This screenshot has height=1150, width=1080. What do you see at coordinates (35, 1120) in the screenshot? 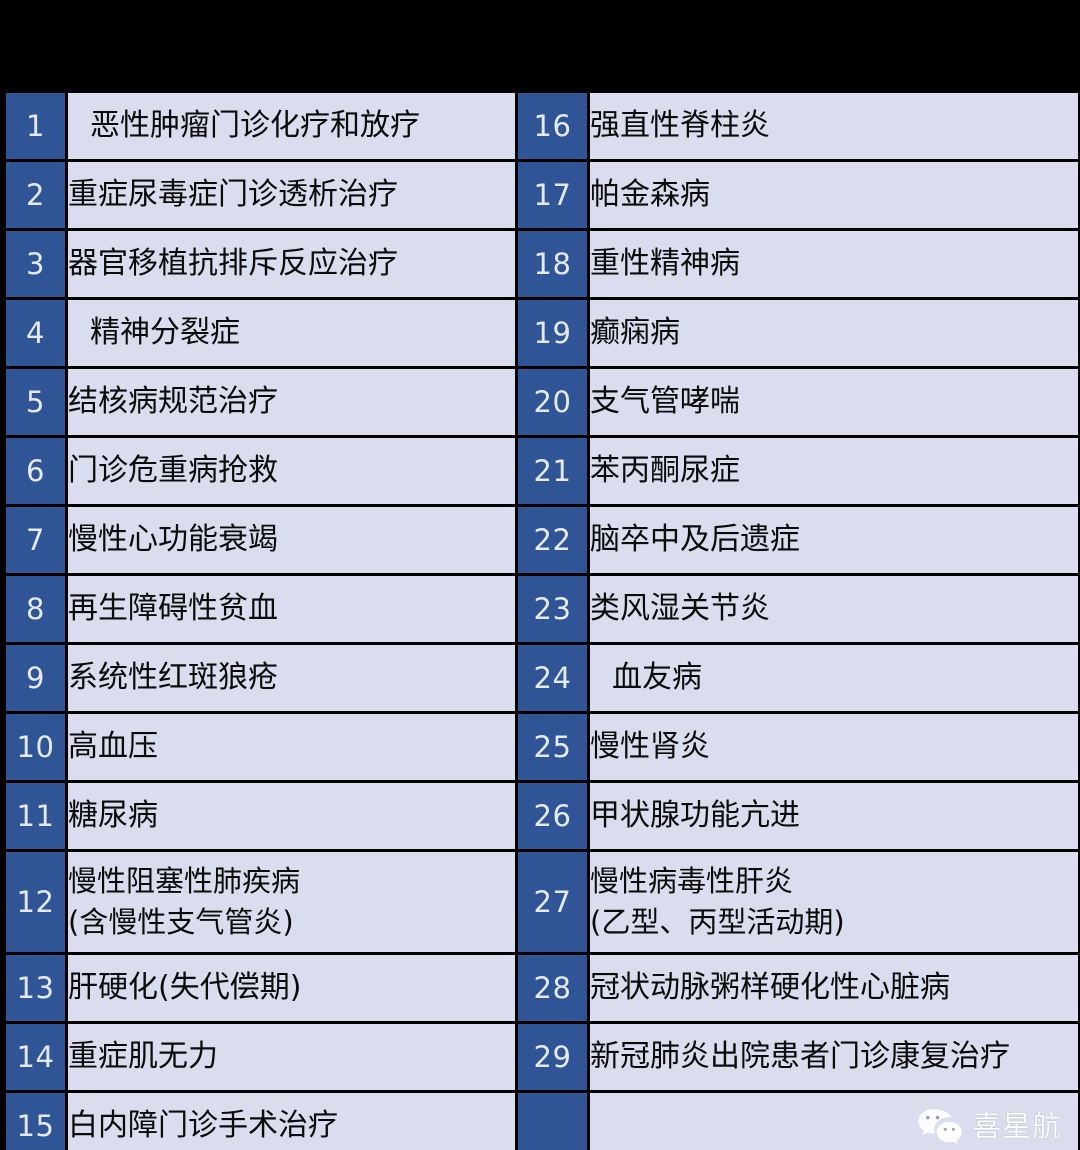
I see `row-number-cell: 15` at bounding box center [35, 1120].